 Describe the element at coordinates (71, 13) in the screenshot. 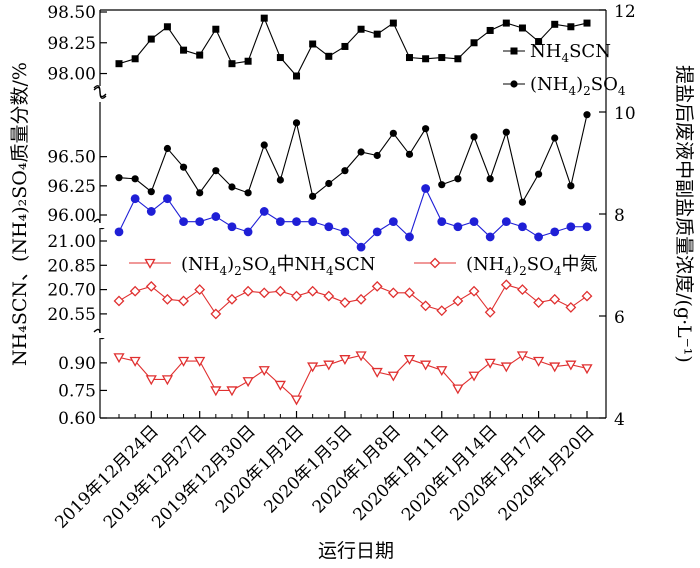

I see `left-tick-label: 98.50` at that location.